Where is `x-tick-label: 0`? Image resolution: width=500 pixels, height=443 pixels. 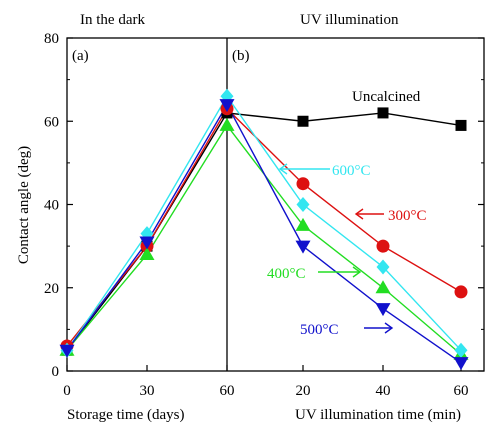
x-tick-label: 0 is located at coordinates (67, 391).